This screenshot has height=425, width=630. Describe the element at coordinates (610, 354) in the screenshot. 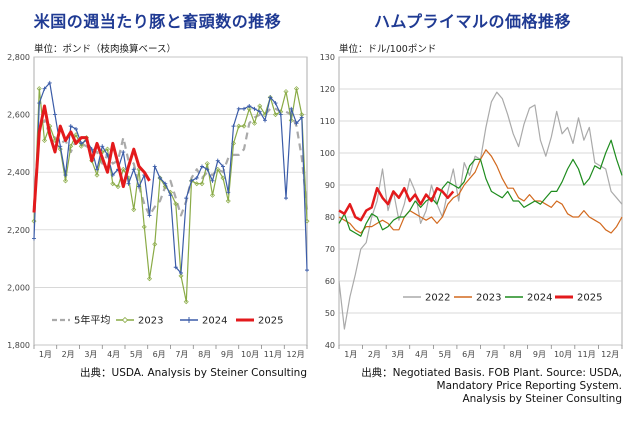

I see `right-xtick-label: 12月` at that location.